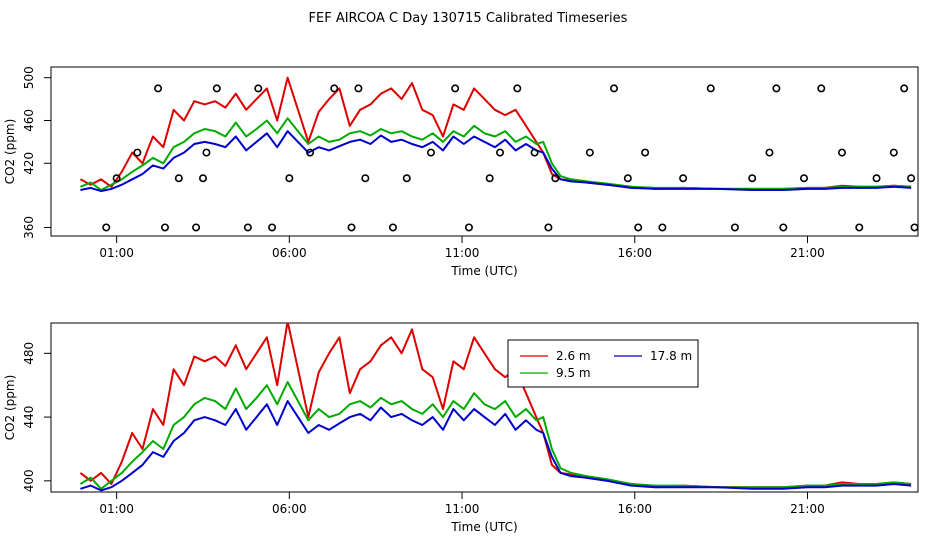  What do you see at coordinates (29, 417) in the screenshot?
I see `y-tick-label: 440` at bounding box center [29, 417].